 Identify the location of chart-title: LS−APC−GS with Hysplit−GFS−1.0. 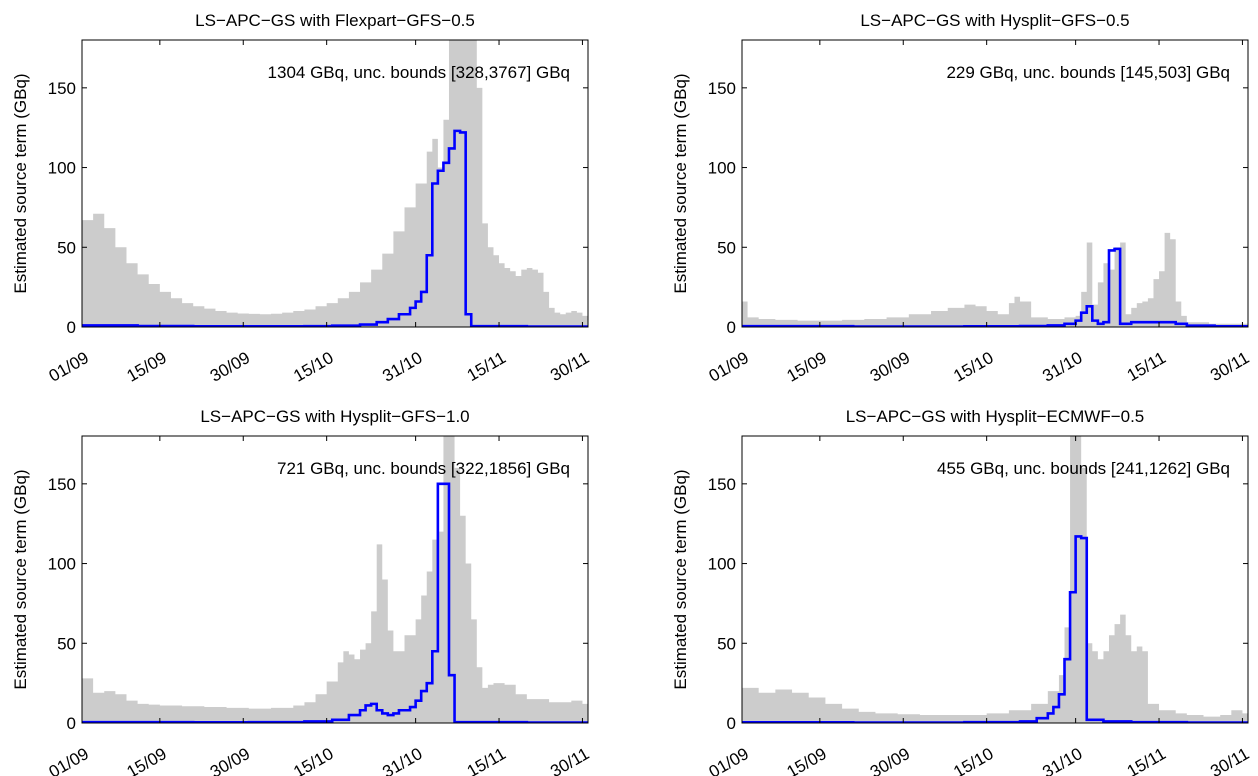
(334, 416).